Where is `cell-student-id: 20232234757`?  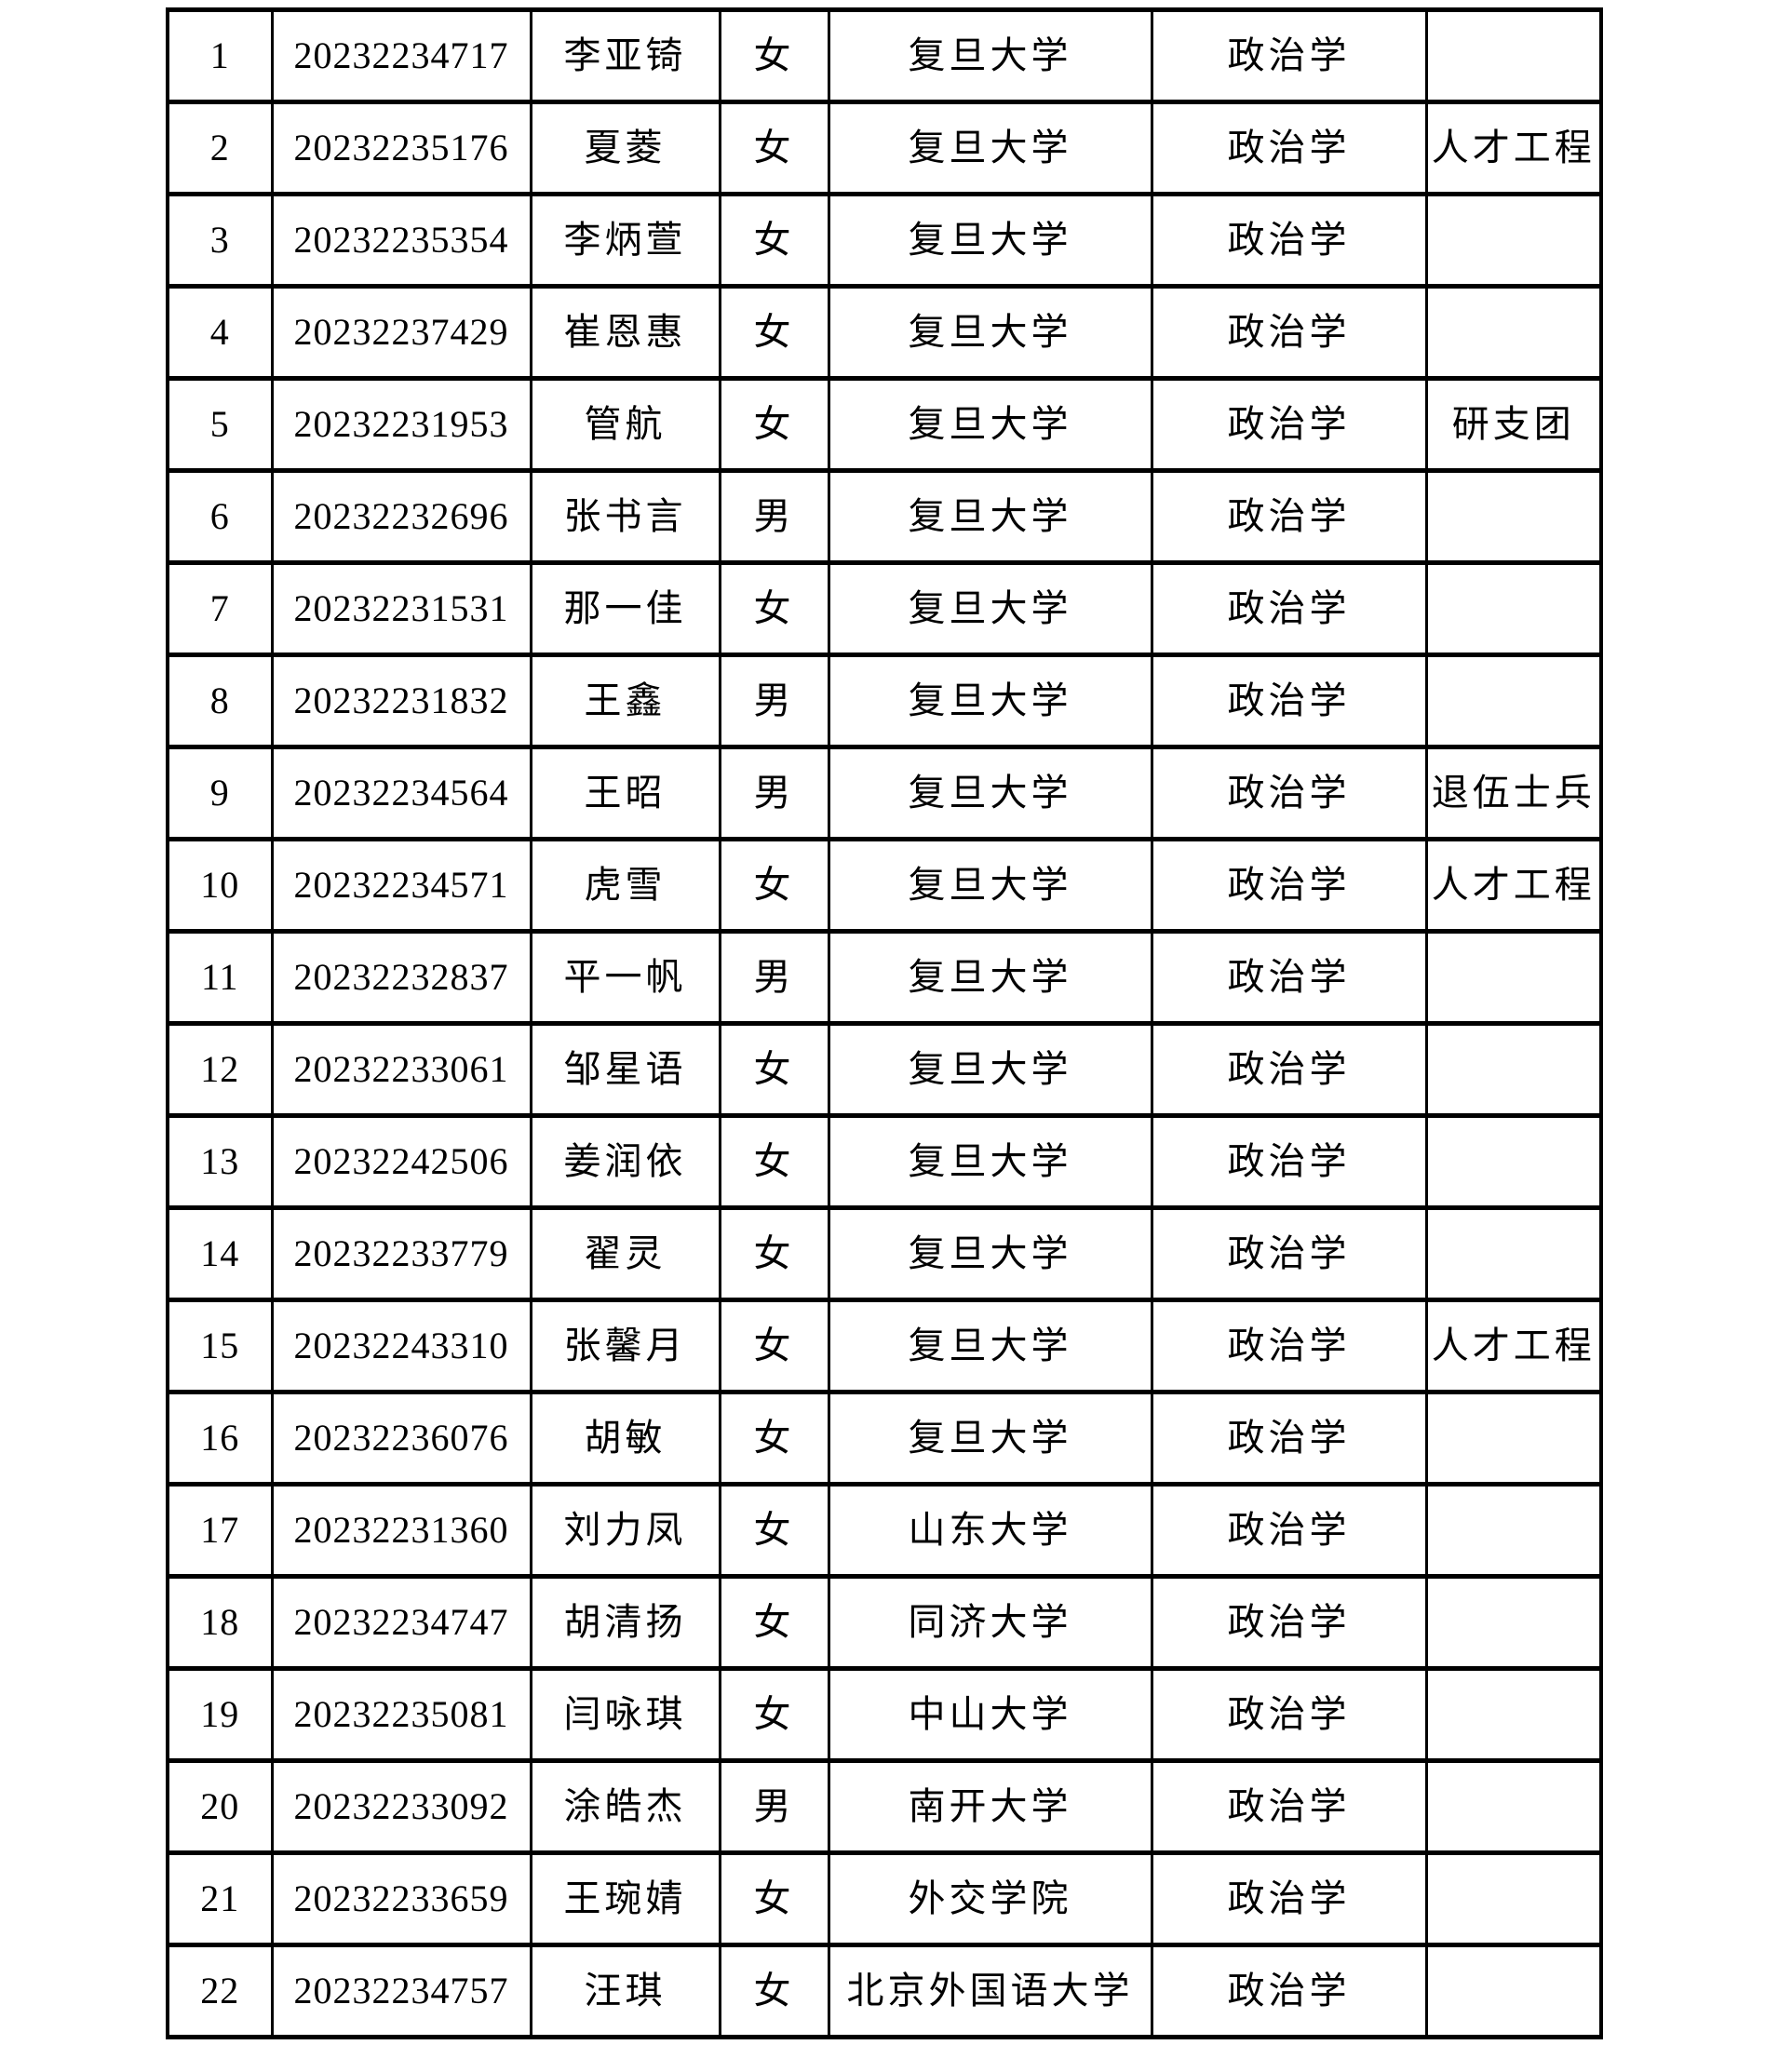
cell-student-id: 20232234757 is located at coordinates (401, 1991).